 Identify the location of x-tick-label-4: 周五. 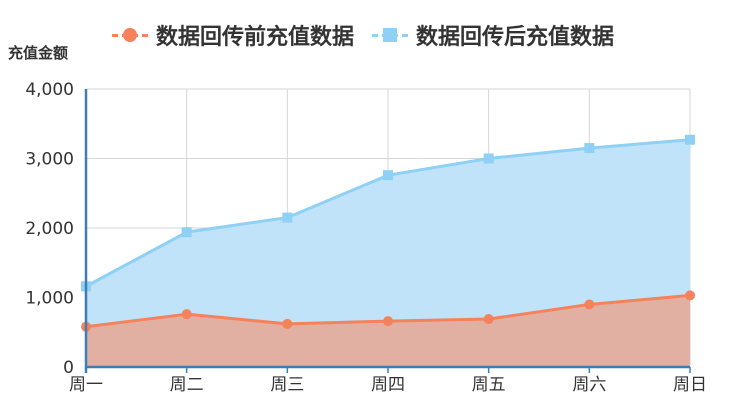
(489, 385).